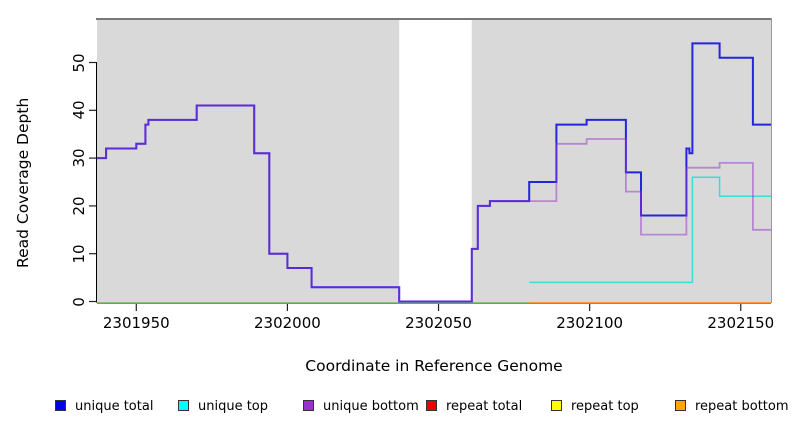 Image resolution: width=792 pixels, height=432 pixels. Describe the element at coordinates (742, 406) in the screenshot. I see `legend-label: repeat bottom` at that location.